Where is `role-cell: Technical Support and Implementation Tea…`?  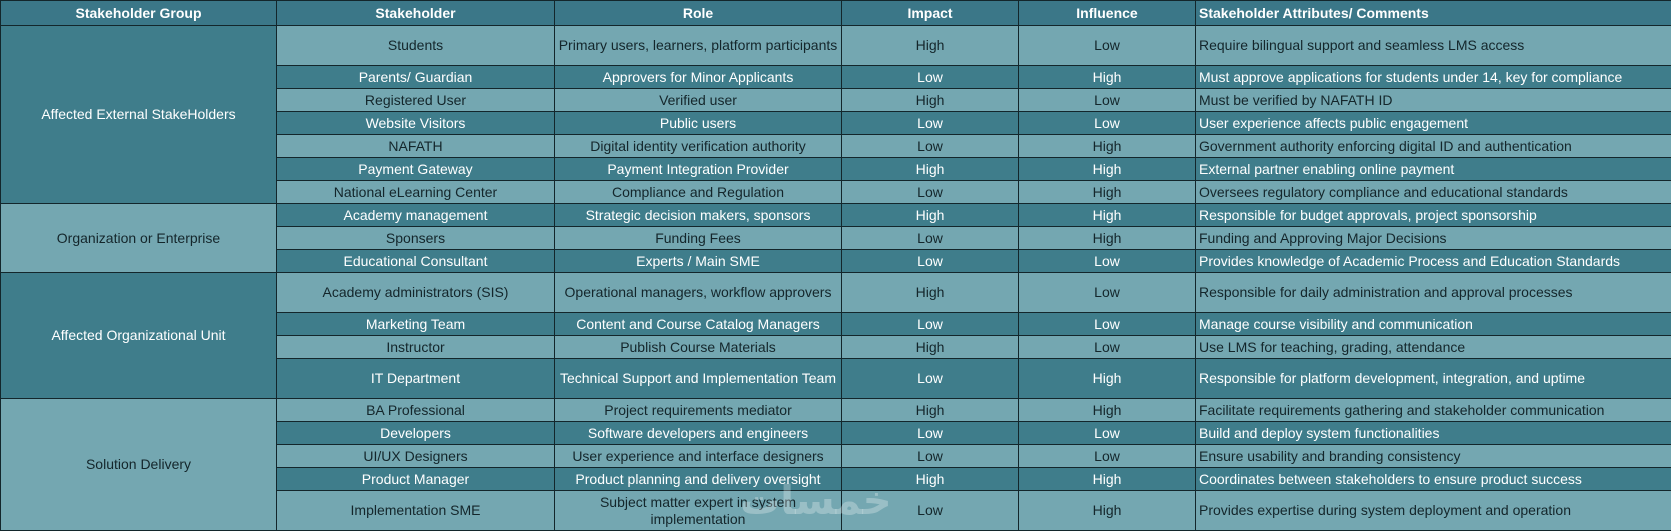
role-cell: Technical Support and Implementation Tea… is located at coordinates (698, 379).